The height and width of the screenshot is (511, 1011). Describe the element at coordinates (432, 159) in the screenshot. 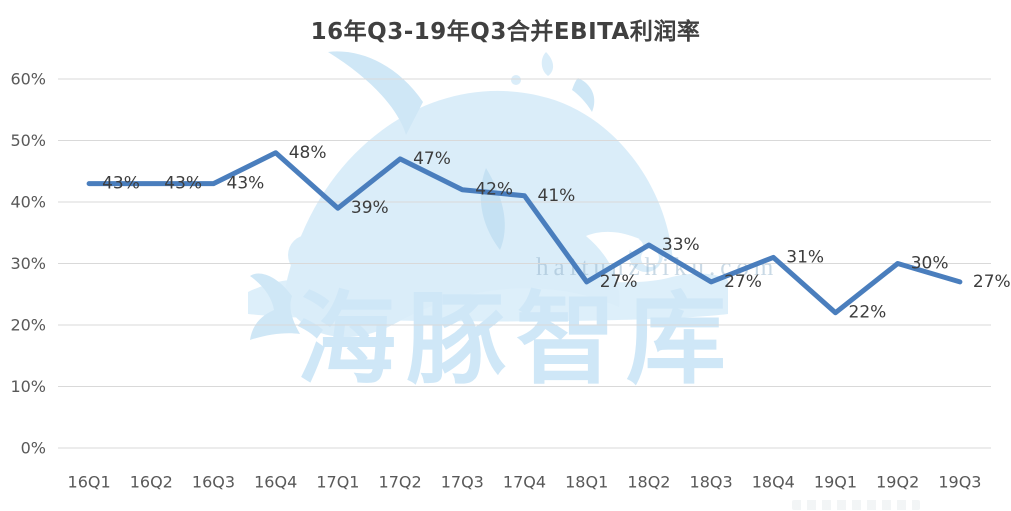

I see `data-label: 47%` at that location.